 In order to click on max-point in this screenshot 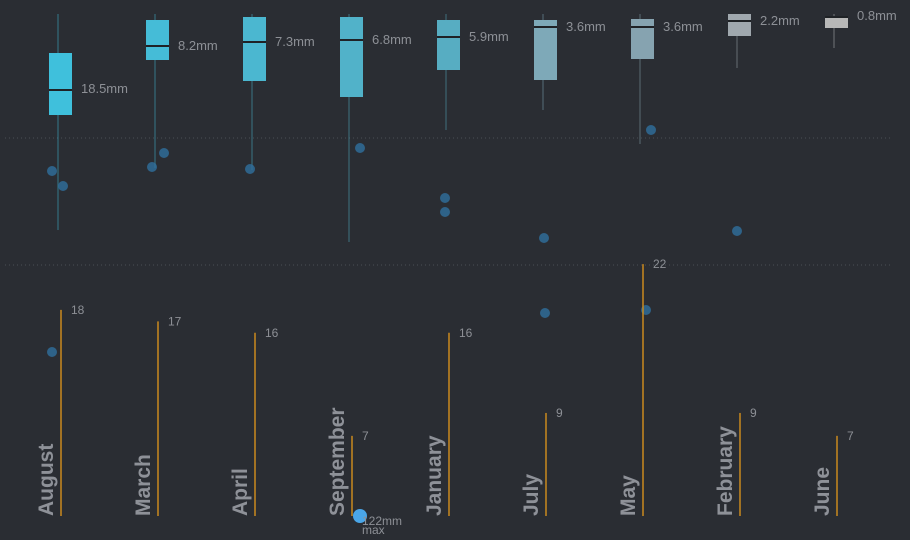, I will do `click(360, 516)`.